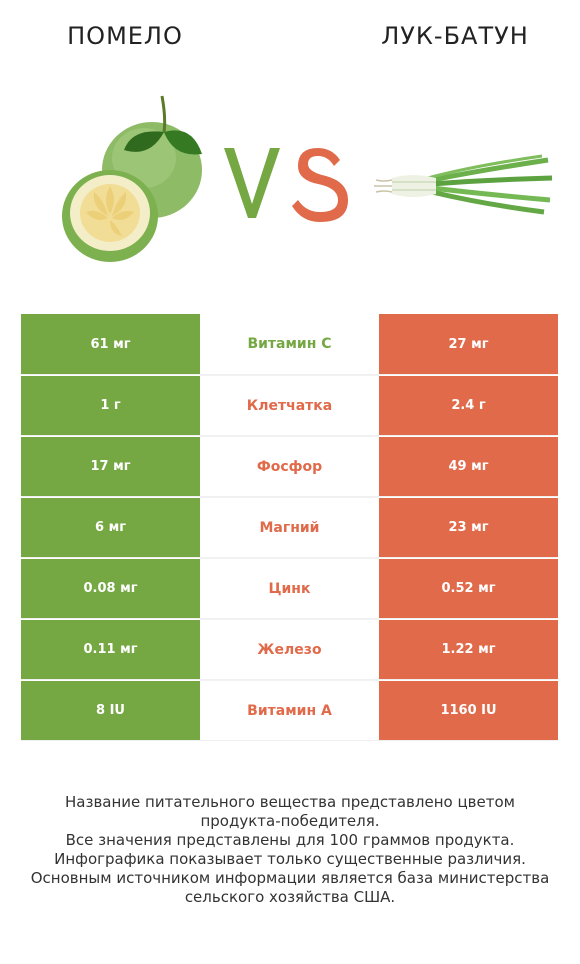 The height and width of the screenshot is (964, 580). I want to click on table-row: 0.11 мг Железо 1.22 мг, so click(289, 649).